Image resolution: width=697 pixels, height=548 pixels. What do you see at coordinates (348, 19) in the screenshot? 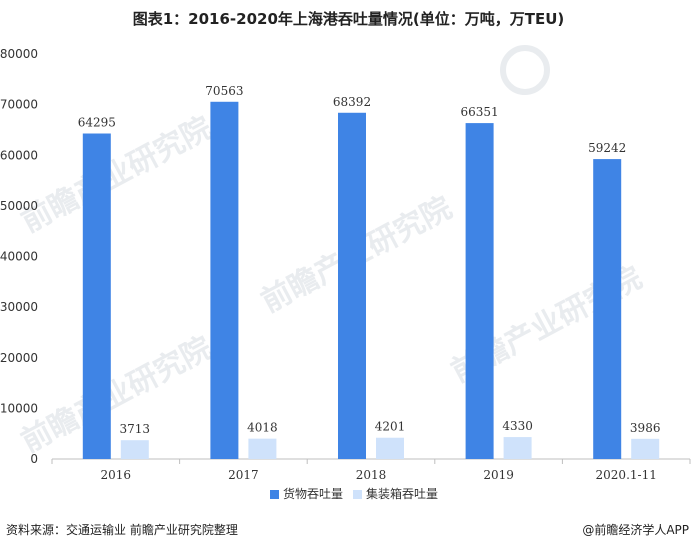
I see `chart-title: 图表1：2016-2020年上海港吞吐量情况(单位：万吨，万TEU)` at bounding box center [348, 19].